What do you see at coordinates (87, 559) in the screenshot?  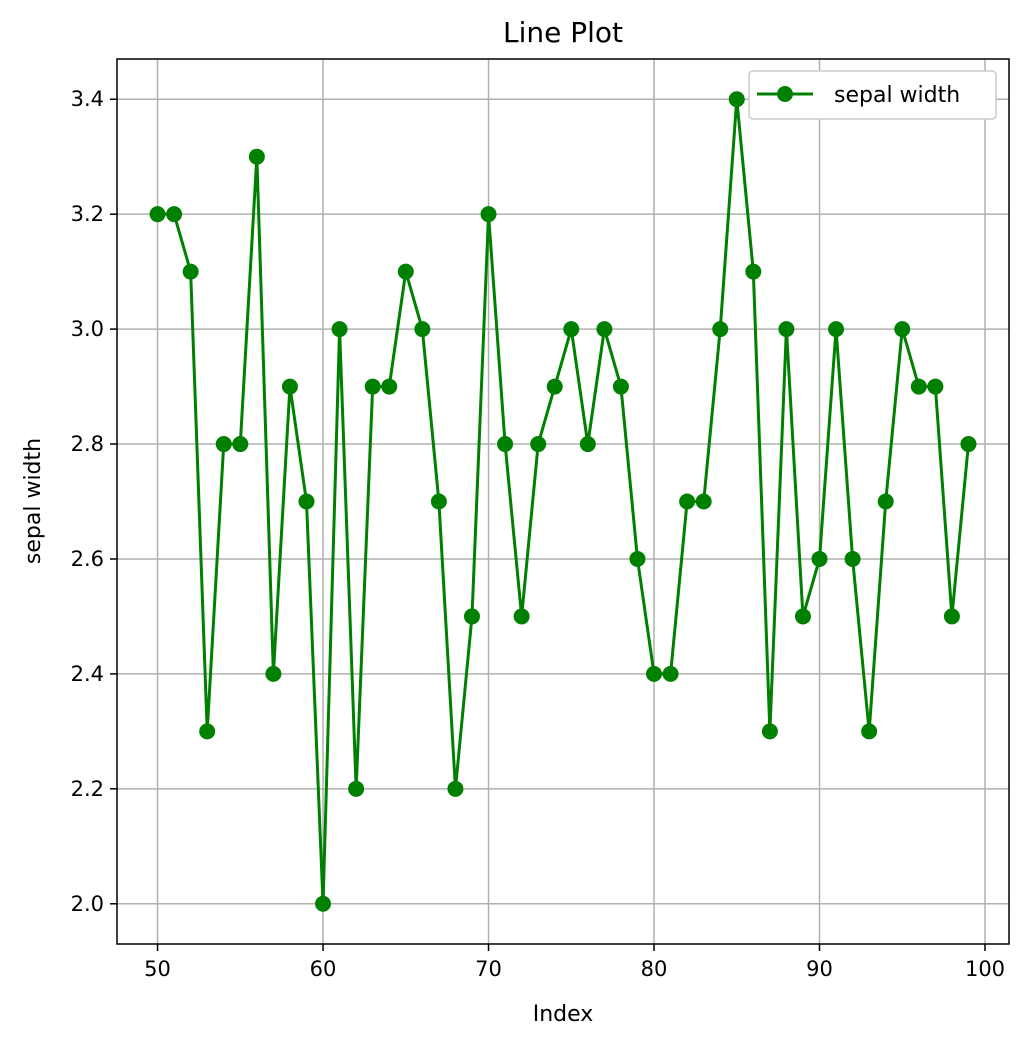 I see `y-tick-label: 2.6` at bounding box center [87, 559].